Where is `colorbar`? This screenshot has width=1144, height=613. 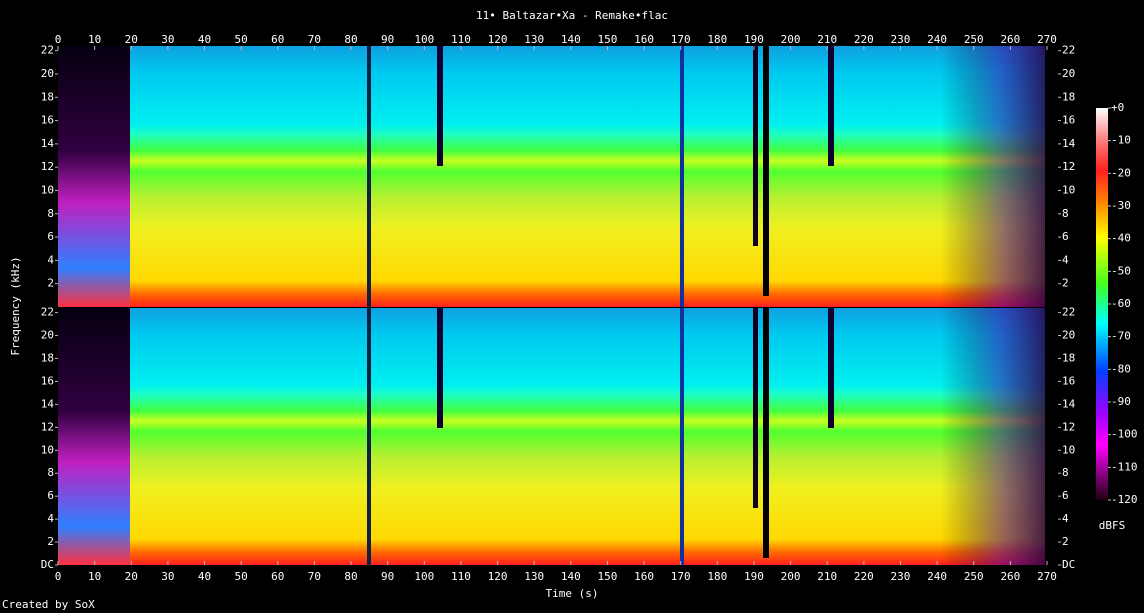 colorbar is located at coordinates (1102, 304).